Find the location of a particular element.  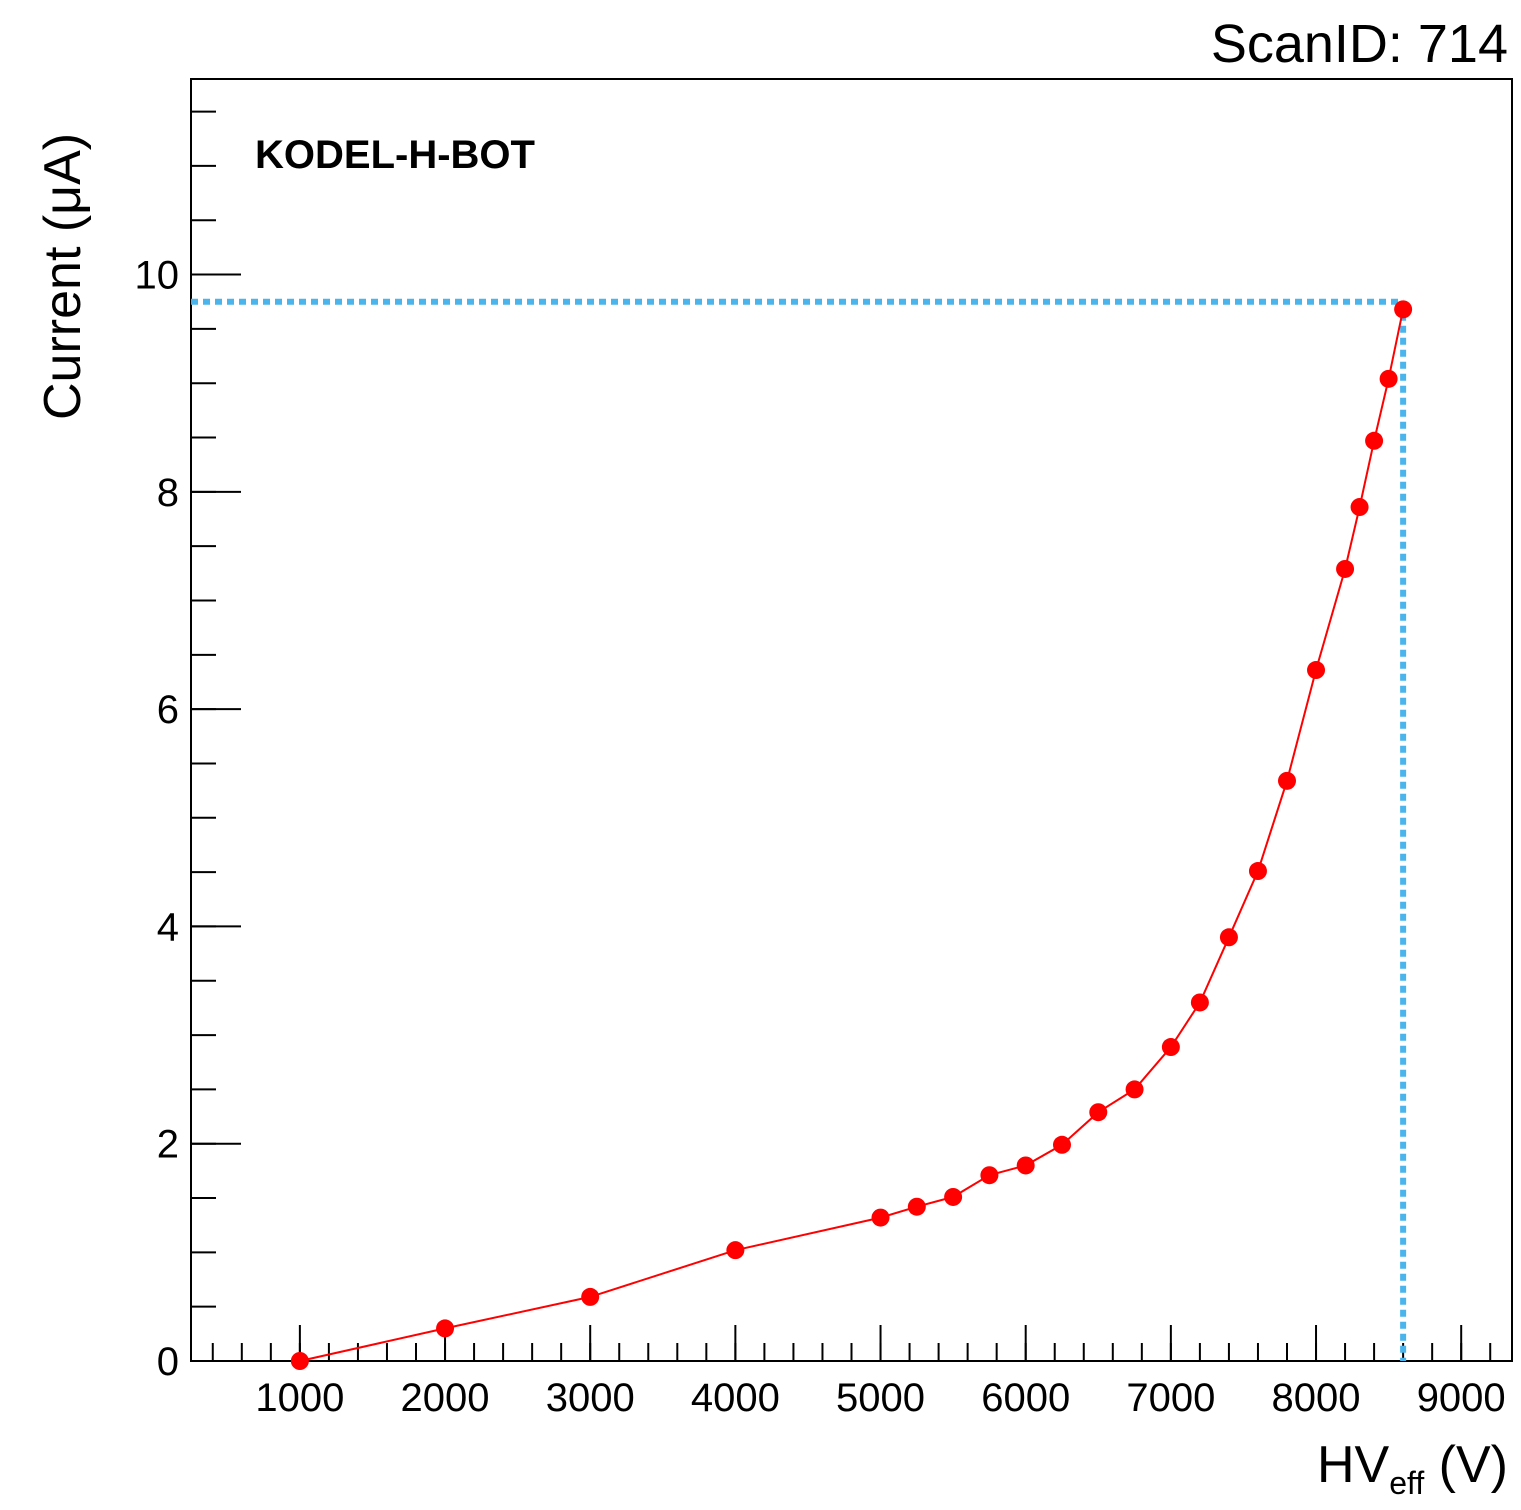

x-tick-label: 2000 is located at coordinates (445, 1398).